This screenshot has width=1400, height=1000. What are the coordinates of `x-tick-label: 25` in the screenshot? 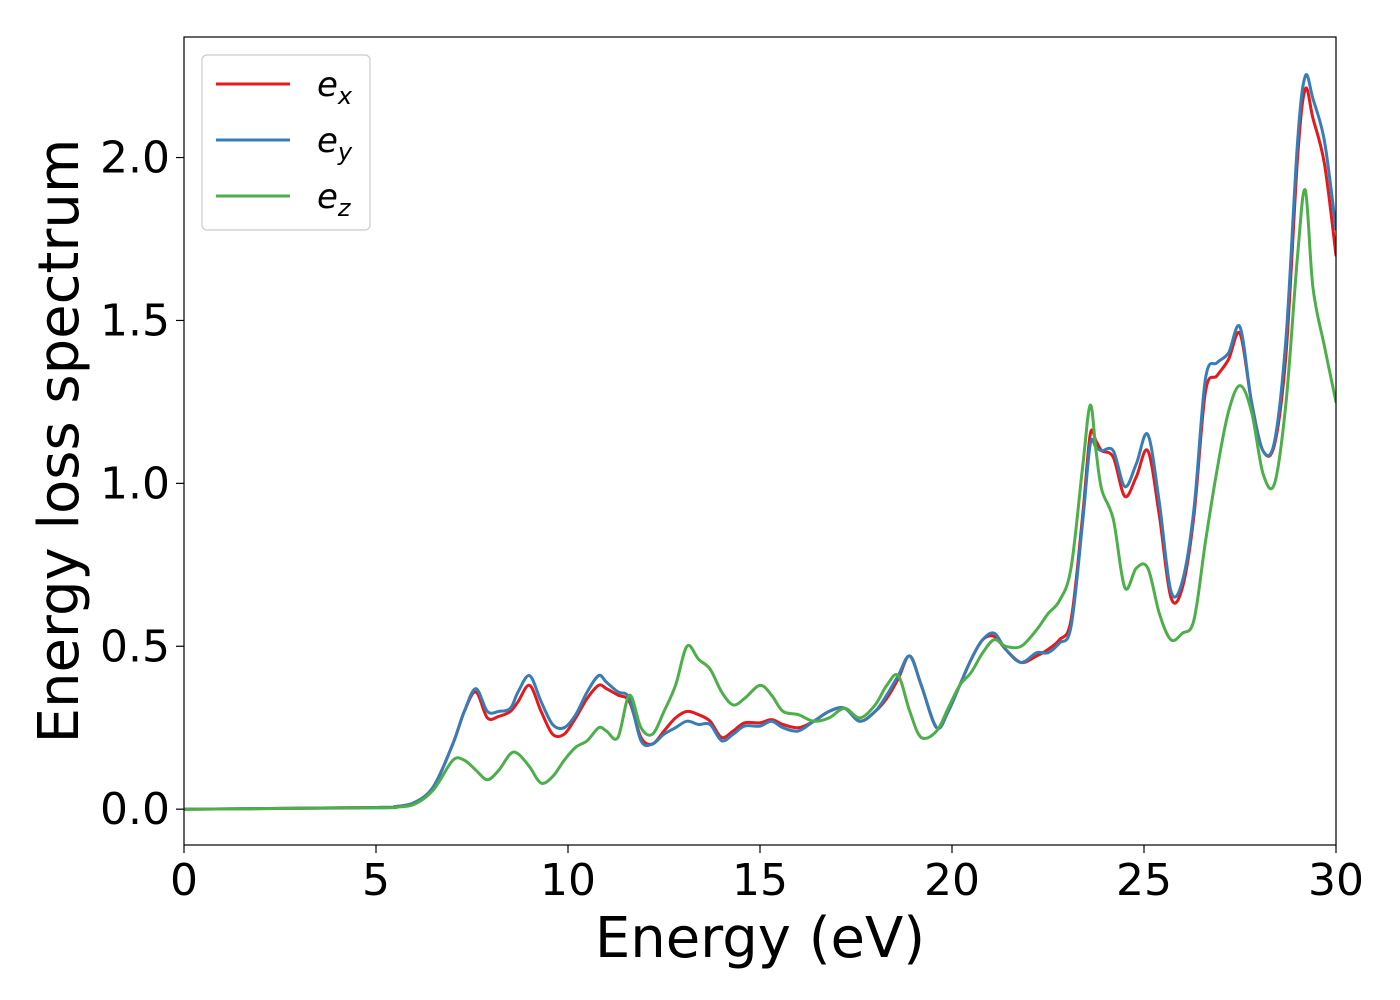 It's located at (1144, 880).